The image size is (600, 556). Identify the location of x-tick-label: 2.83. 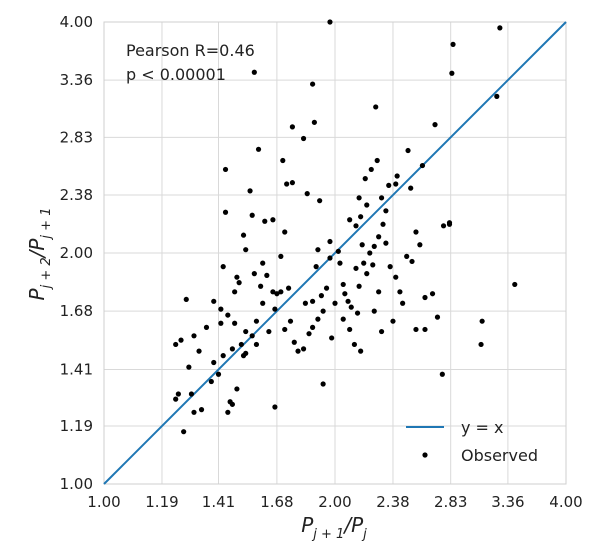
(450, 502).